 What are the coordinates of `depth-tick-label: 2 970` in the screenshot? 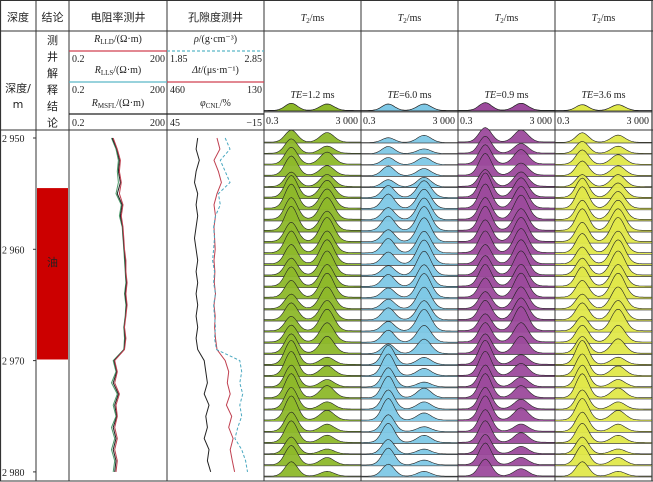 It's located at (13, 362).